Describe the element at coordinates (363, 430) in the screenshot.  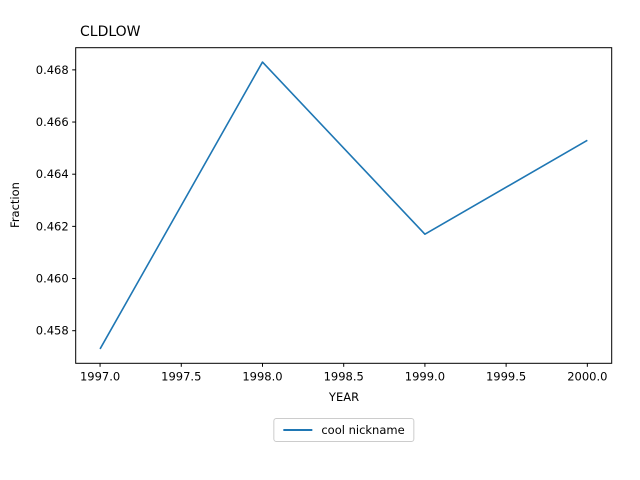
I see `legend-label: cool nickname` at that location.